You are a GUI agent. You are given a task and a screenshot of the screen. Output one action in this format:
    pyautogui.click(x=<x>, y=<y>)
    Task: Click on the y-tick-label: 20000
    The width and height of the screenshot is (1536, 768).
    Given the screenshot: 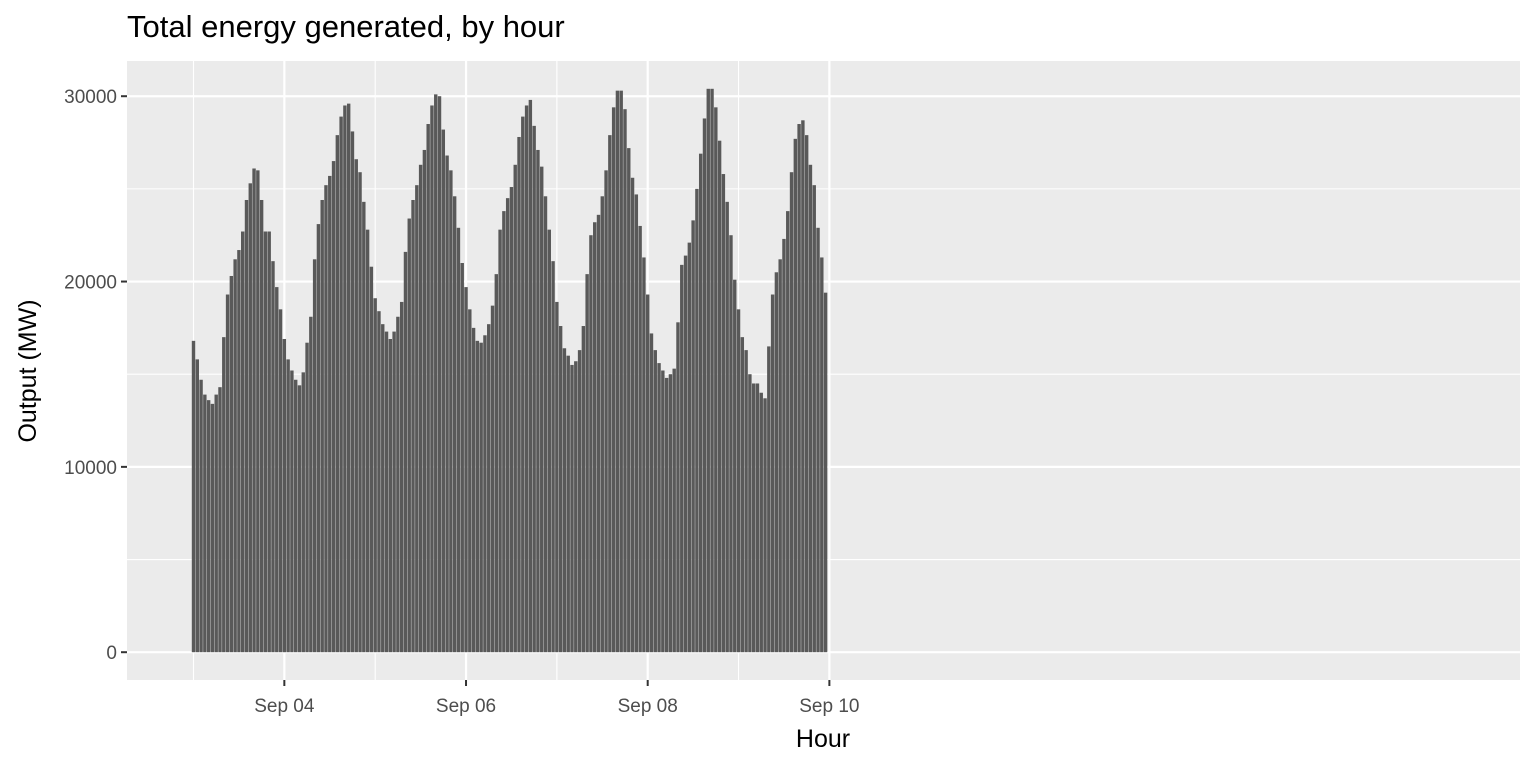 What is the action you would take?
    pyautogui.click(x=90, y=283)
    